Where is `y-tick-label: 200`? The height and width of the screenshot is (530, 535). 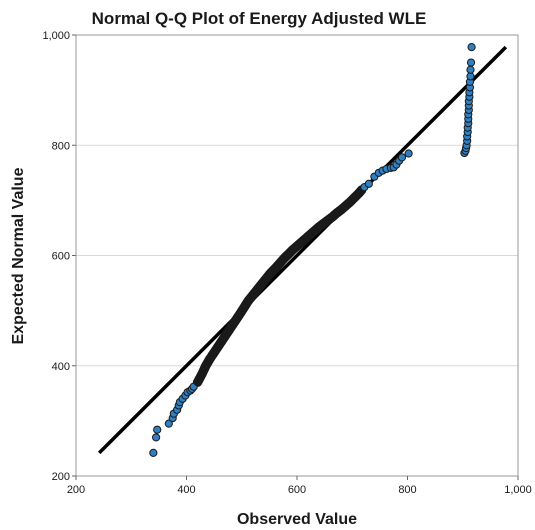
y-tick-label: 200 is located at coordinates (61, 477).